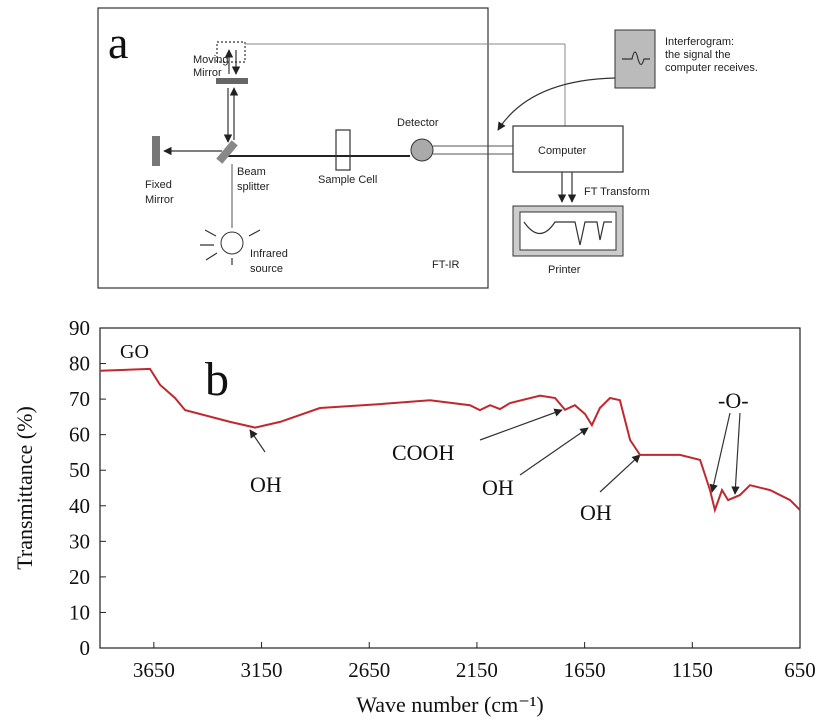  What do you see at coordinates (79, 399) in the screenshot?
I see `y-tick-label: 70` at bounding box center [79, 399].